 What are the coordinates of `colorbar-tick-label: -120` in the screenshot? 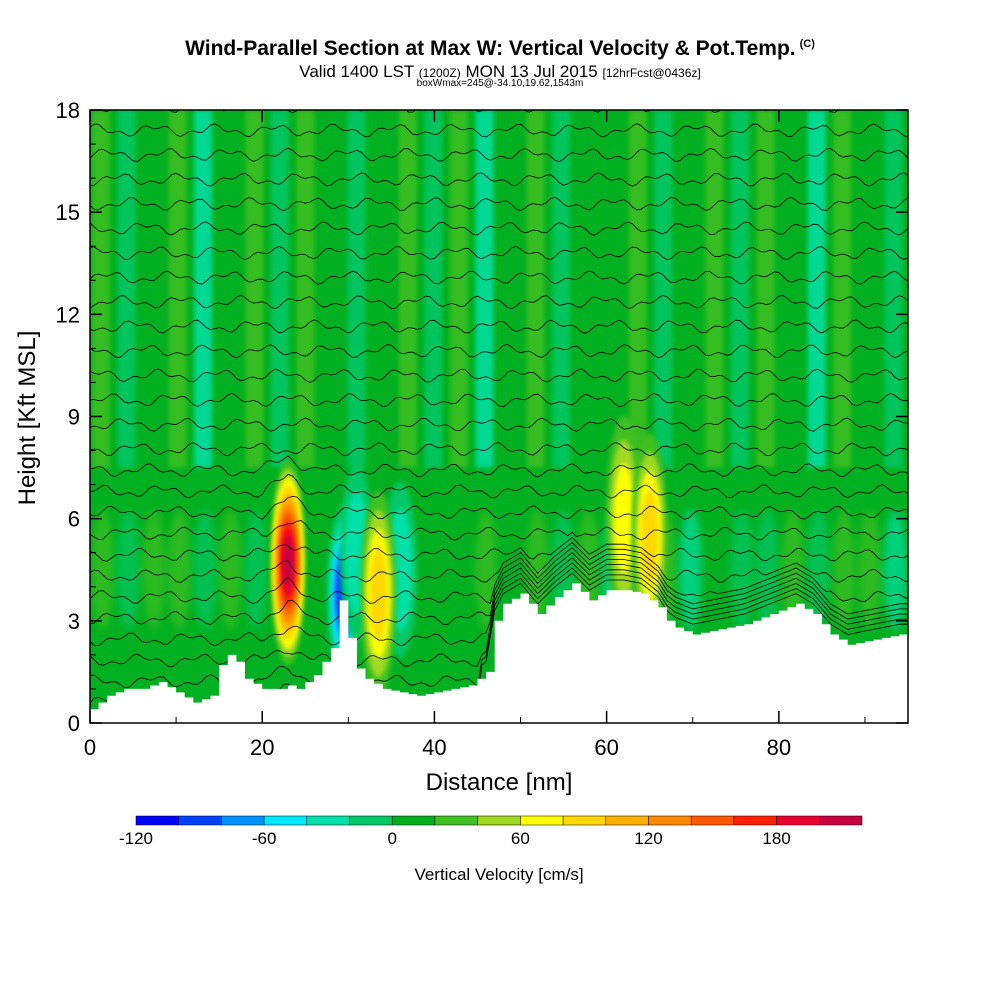 It's located at (136, 838).